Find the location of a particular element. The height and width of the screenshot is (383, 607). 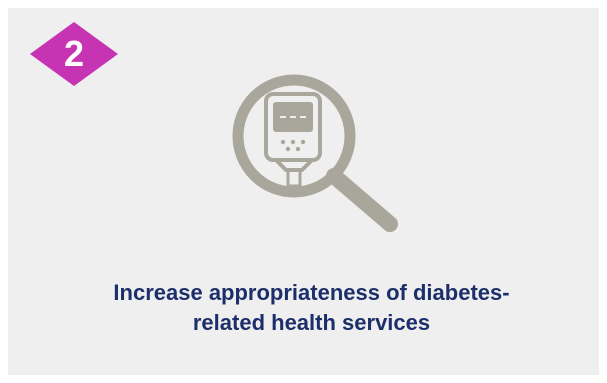

step-number: 2 is located at coordinates (74, 53).